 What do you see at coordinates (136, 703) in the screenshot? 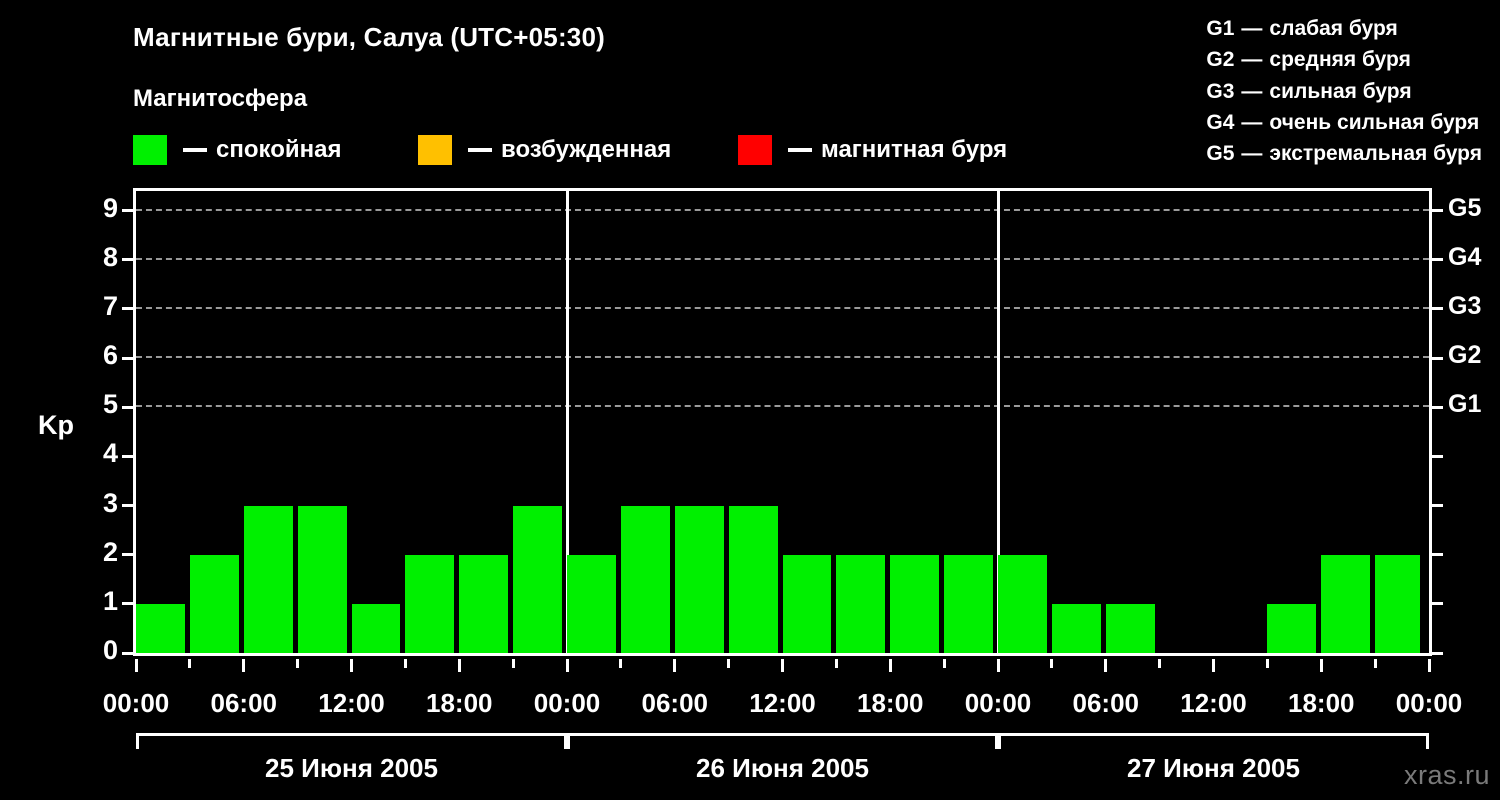
I see `x-tick-label-0: 00:00` at bounding box center [136, 703].